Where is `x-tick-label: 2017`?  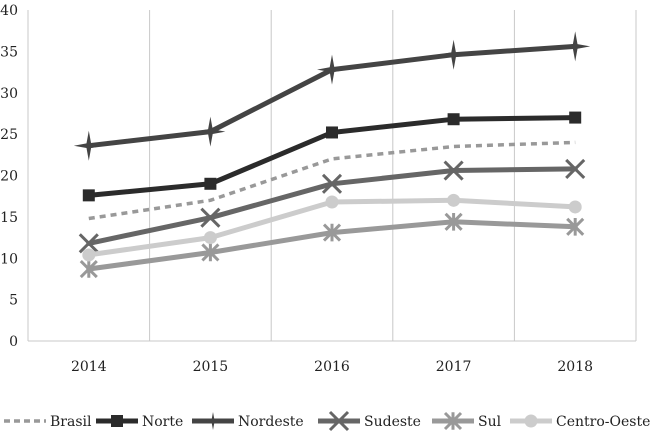 x-tick-label: 2017 is located at coordinates (454, 367).